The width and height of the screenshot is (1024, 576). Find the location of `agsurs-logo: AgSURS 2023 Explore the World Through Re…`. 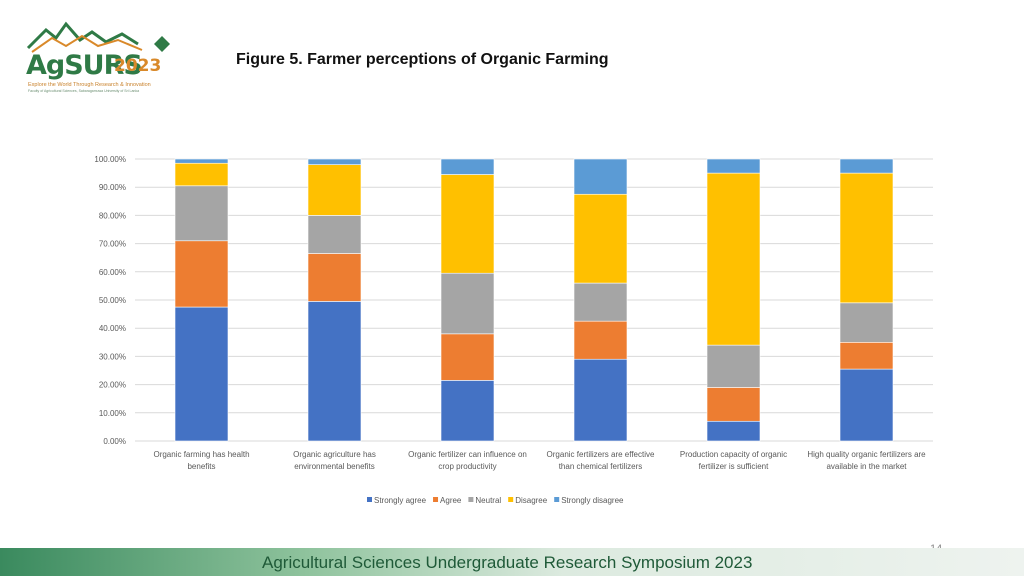

agsurs-logo: AgSURS 2023 Explore the World Through Re… is located at coordinates (102, 58).